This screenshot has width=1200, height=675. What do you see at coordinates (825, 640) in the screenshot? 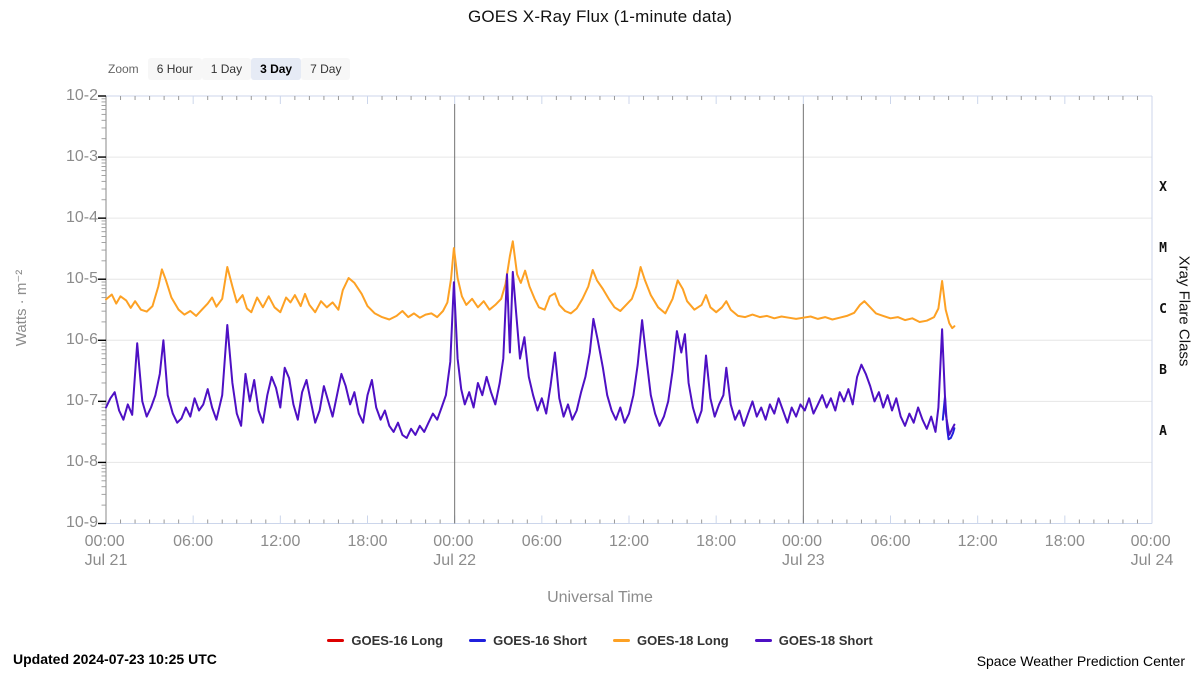
I see `legend-label: GOES-18 Short` at bounding box center [825, 640].